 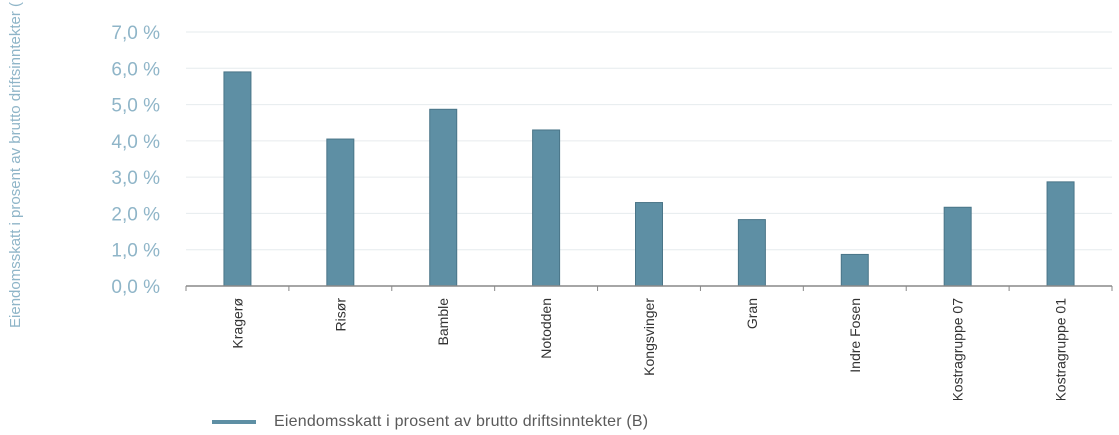 What do you see at coordinates (340, 315) in the screenshot?
I see `x-category-label: Risør` at bounding box center [340, 315].